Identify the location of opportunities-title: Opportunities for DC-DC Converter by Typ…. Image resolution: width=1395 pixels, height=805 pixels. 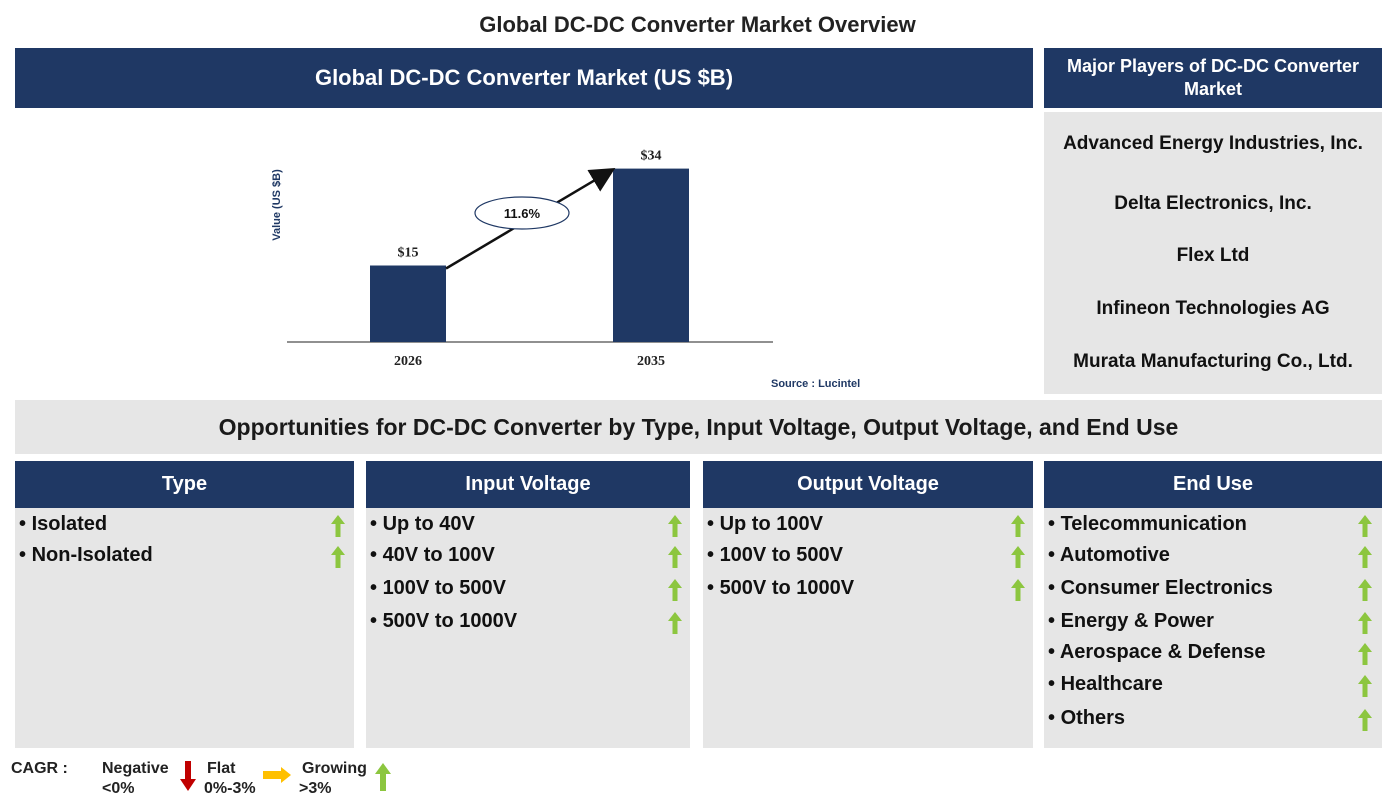
(698, 427).